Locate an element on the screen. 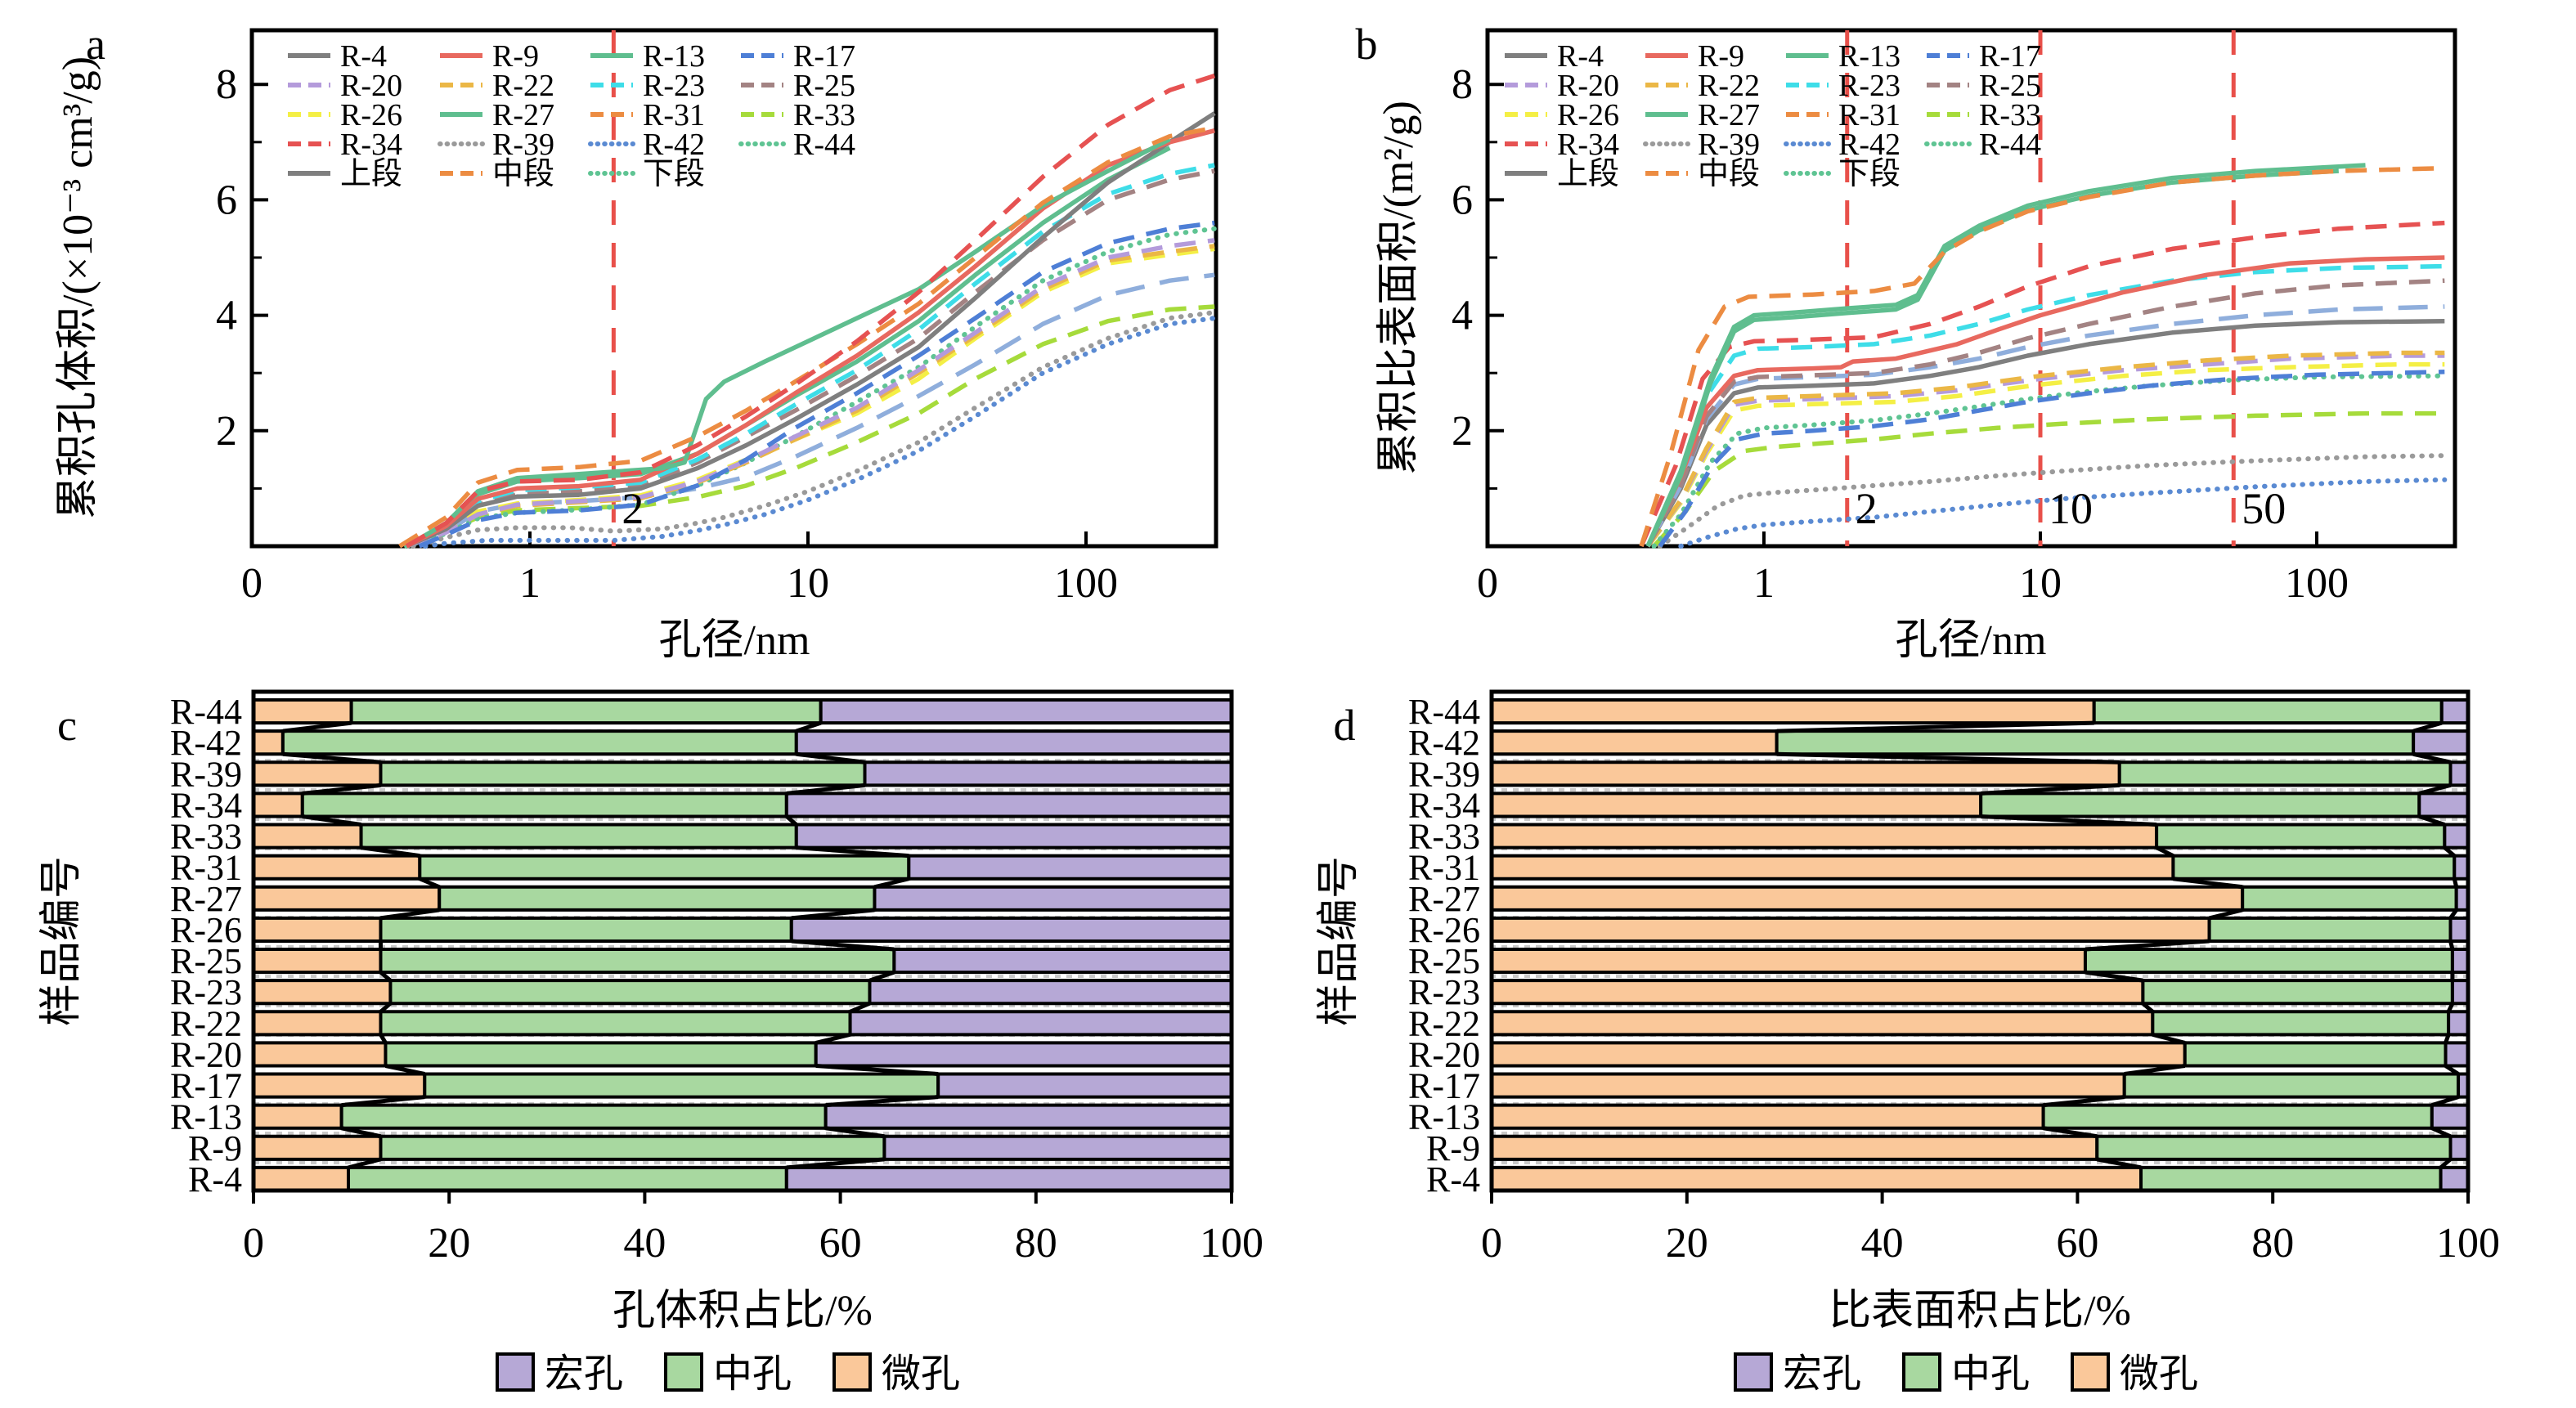  legend-label: R-31 is located at coordinates (1870, 115).